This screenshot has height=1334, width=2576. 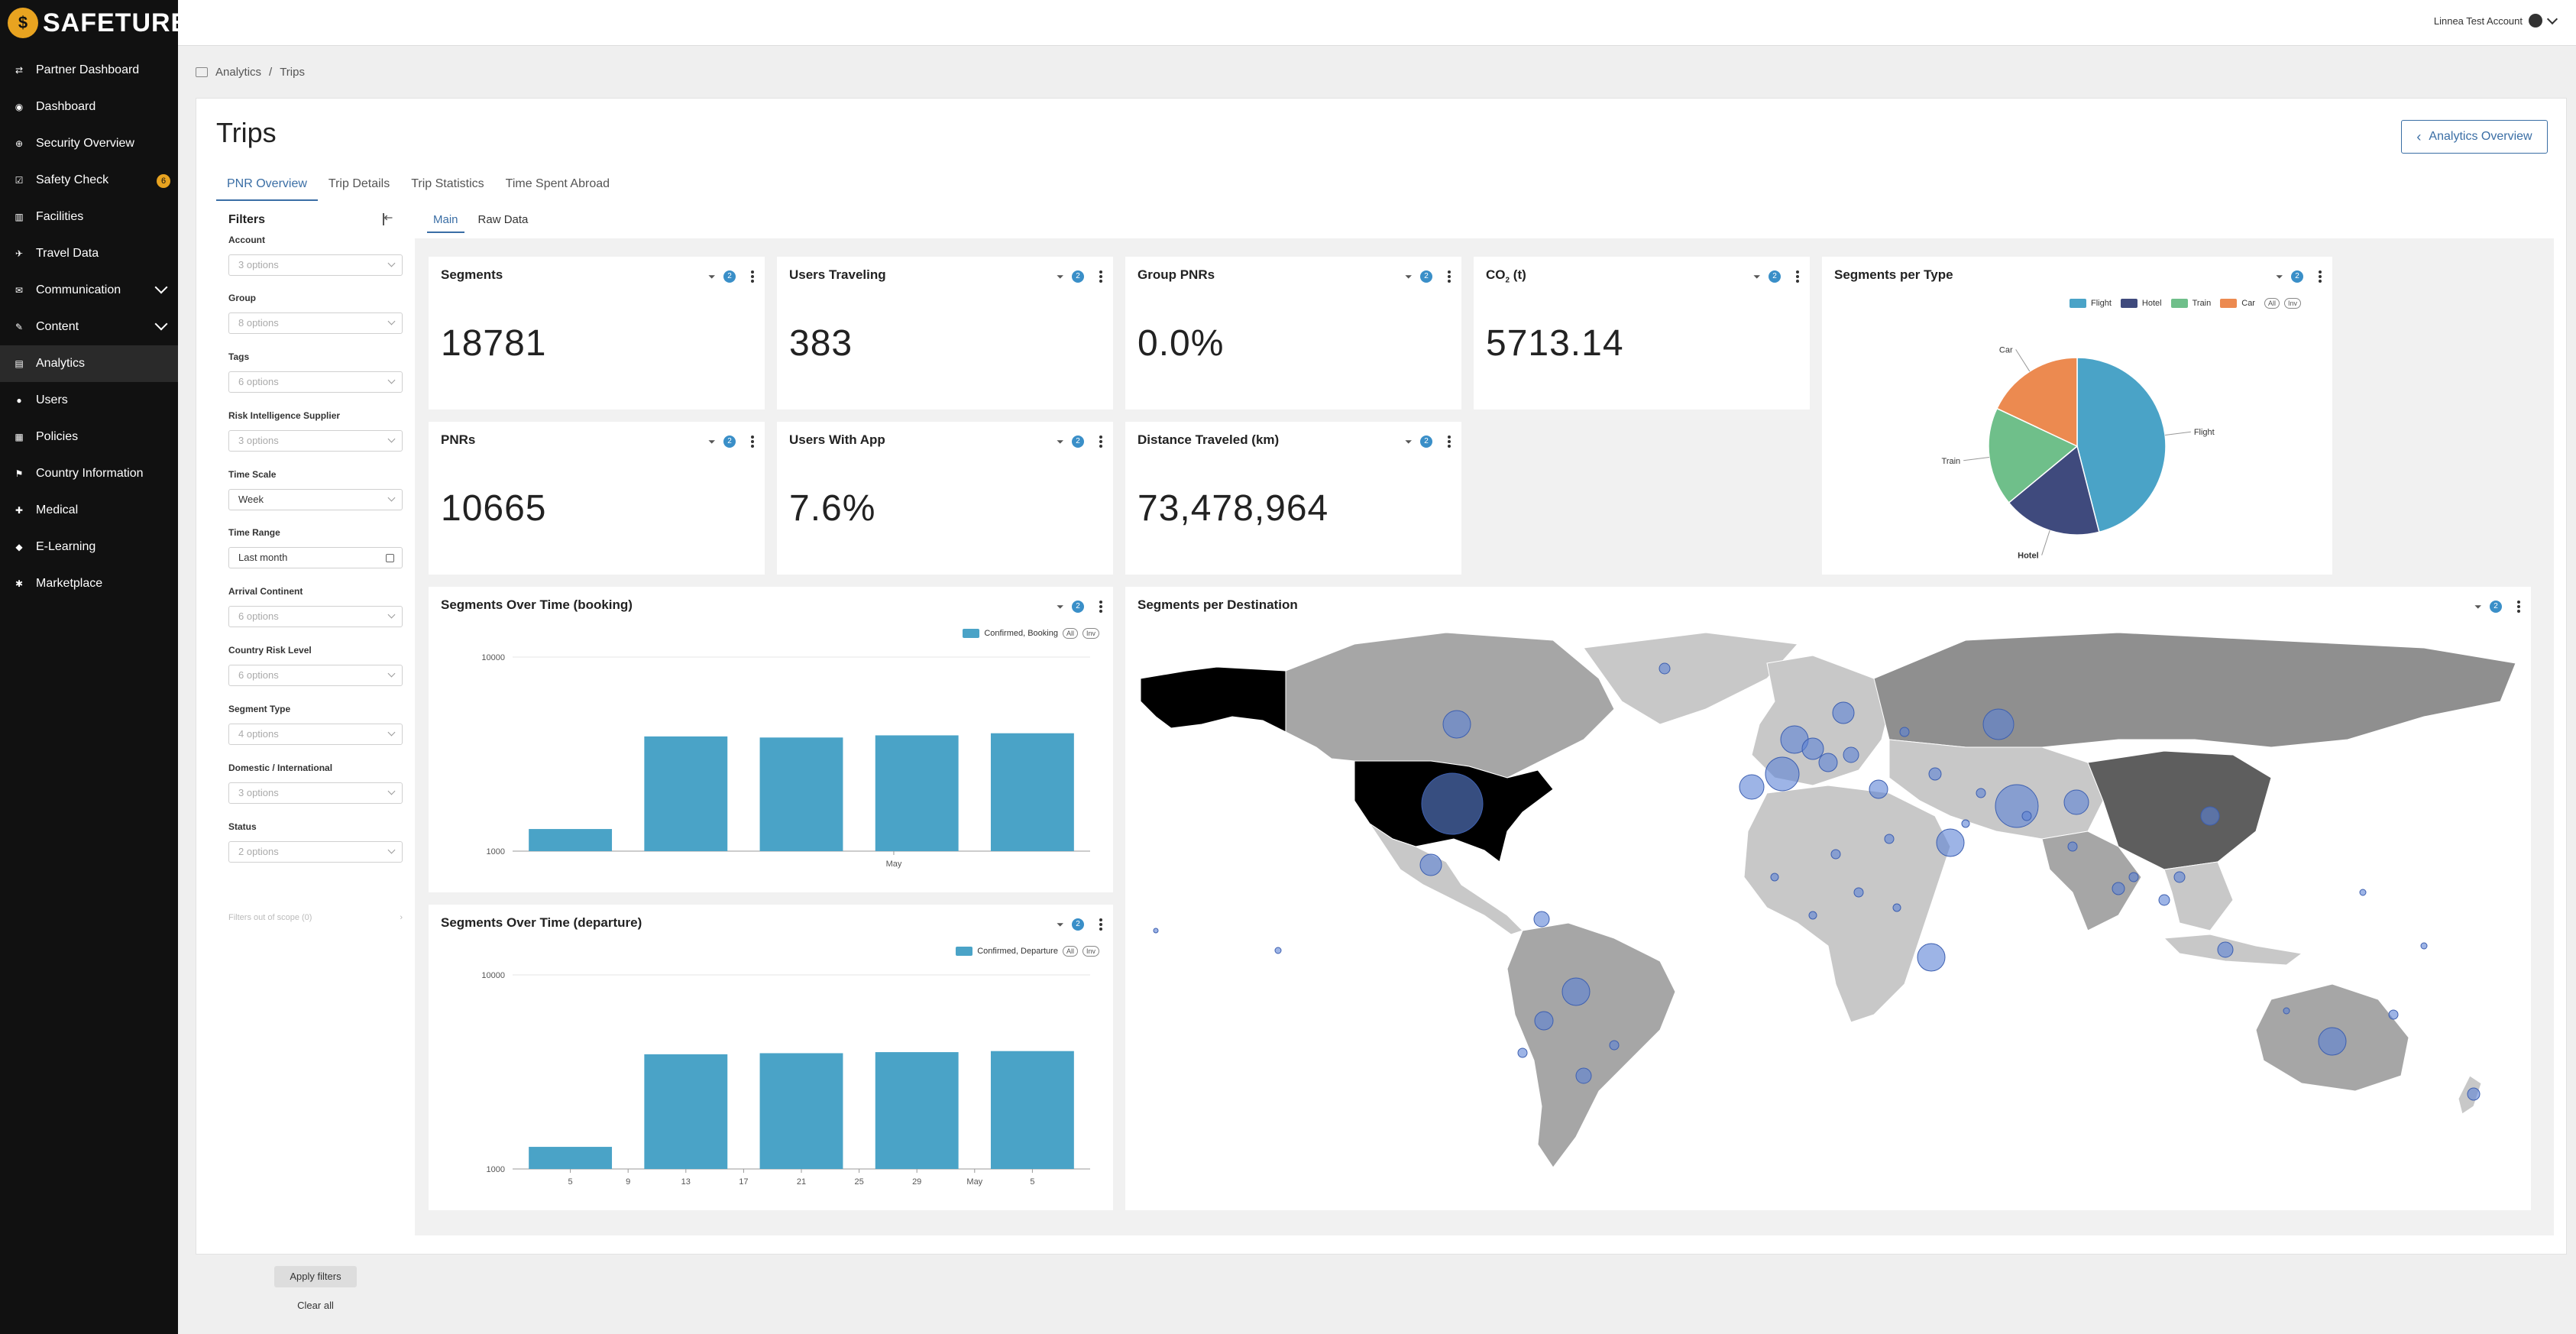 I want to click on pie-slice-car, so click(x=2037, y=402).